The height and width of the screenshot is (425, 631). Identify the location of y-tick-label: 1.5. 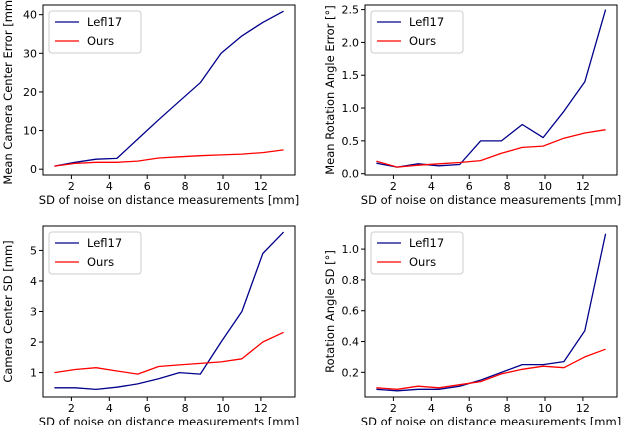
(351, 75).